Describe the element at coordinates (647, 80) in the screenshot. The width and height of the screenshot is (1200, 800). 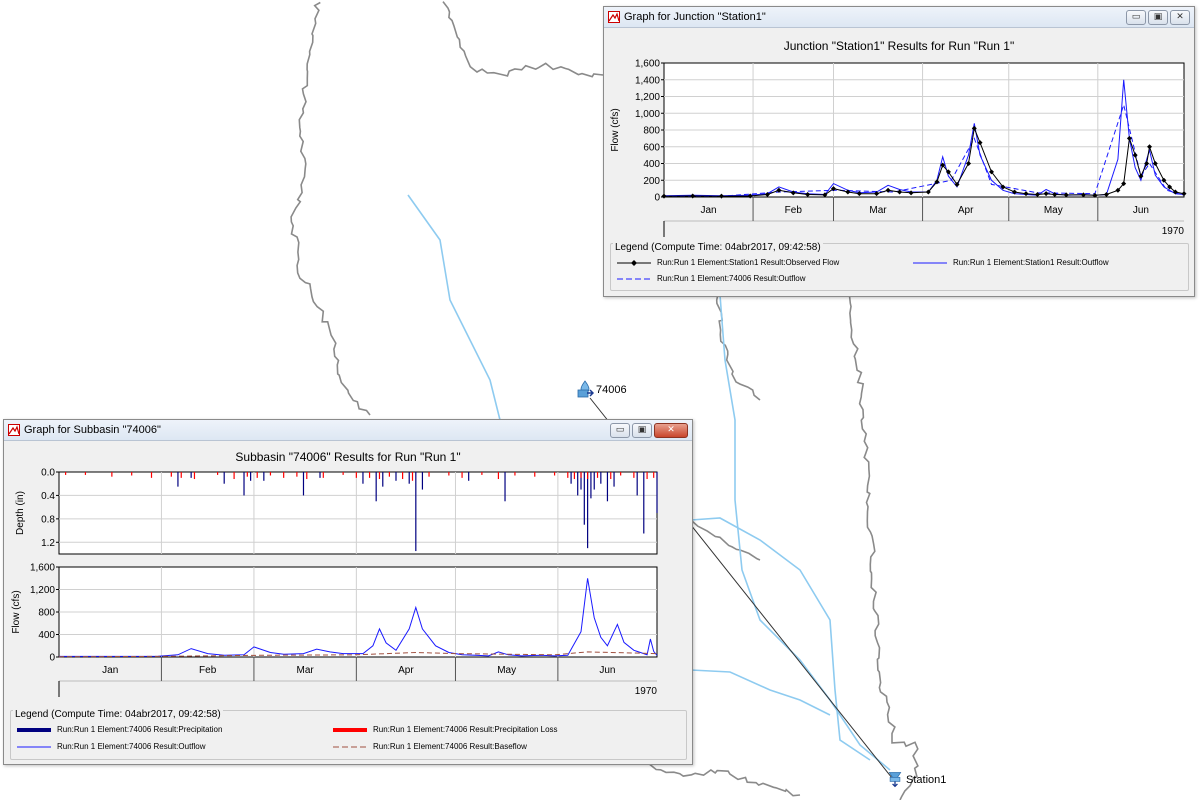
I see `y-tick-label: 1,400` at that location.